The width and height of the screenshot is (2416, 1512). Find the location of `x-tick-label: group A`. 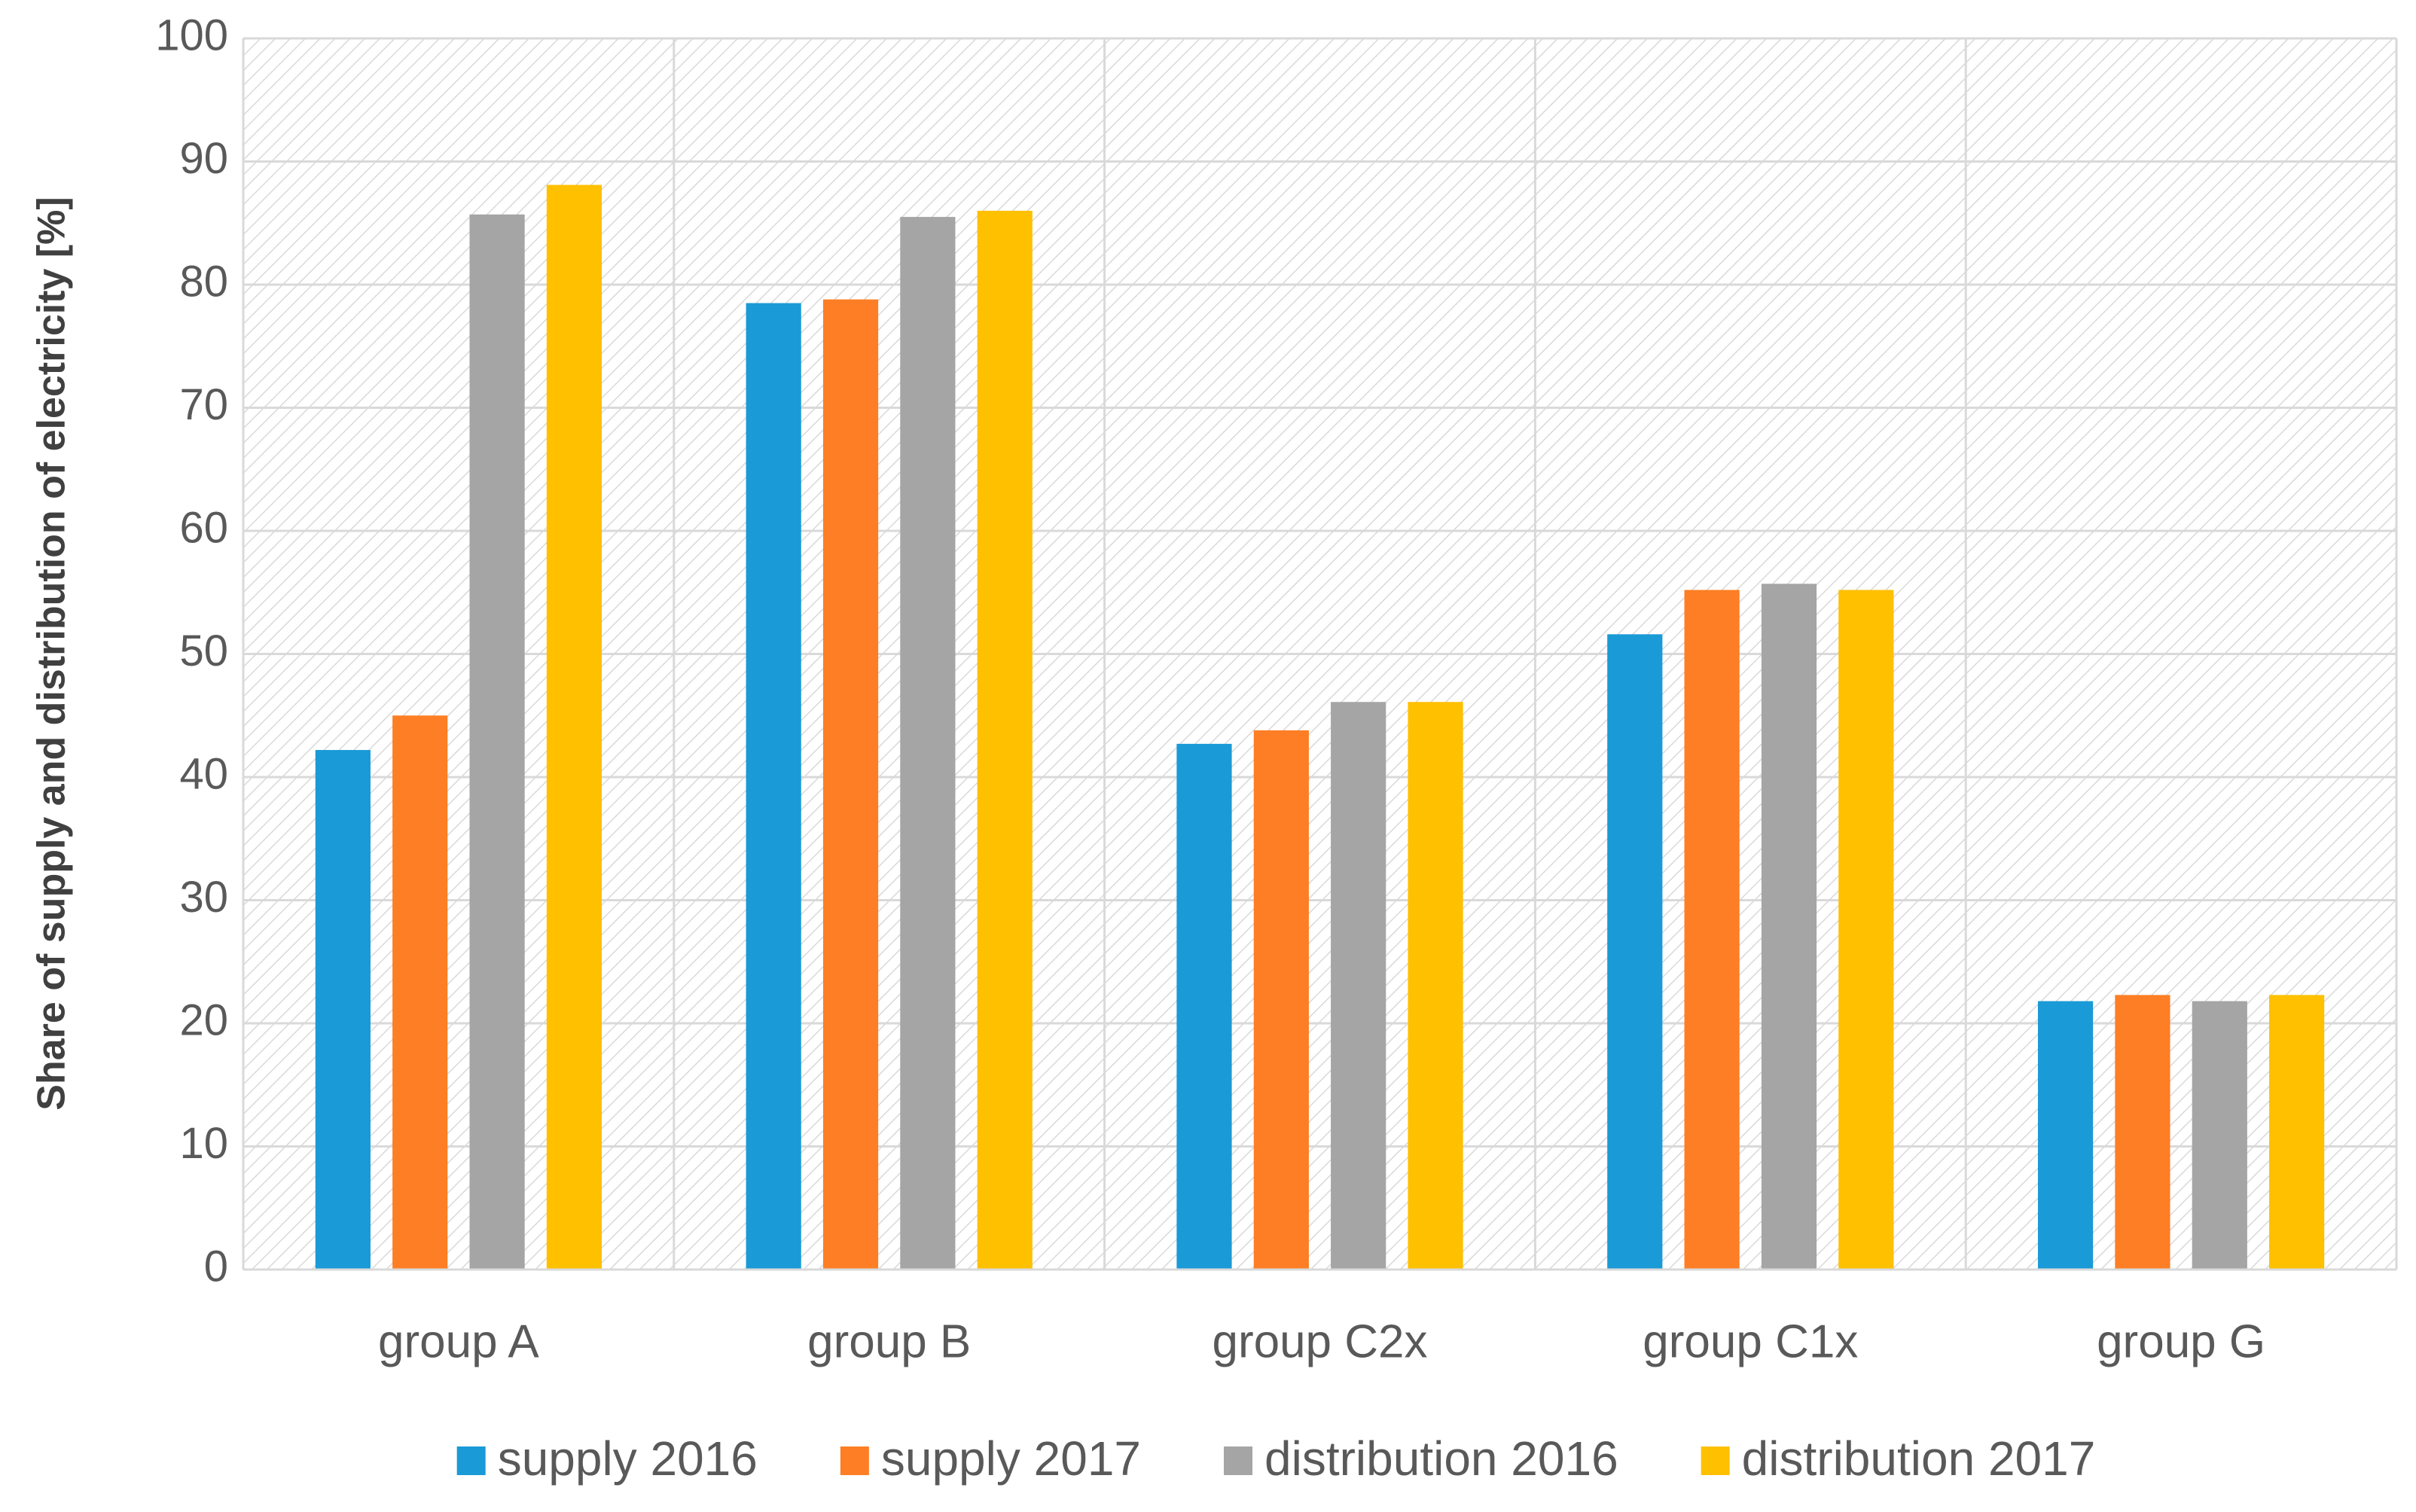

x-tick-label: group A is located at coordinates (458, 1341).